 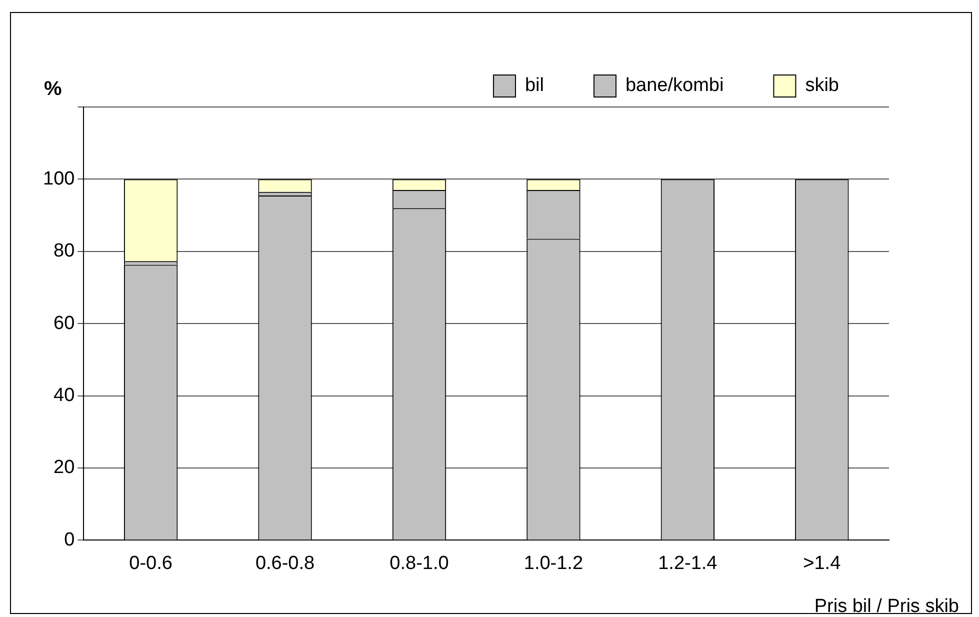 I want to click on x-tick-label: >1.4, so click(x=822, y=563).